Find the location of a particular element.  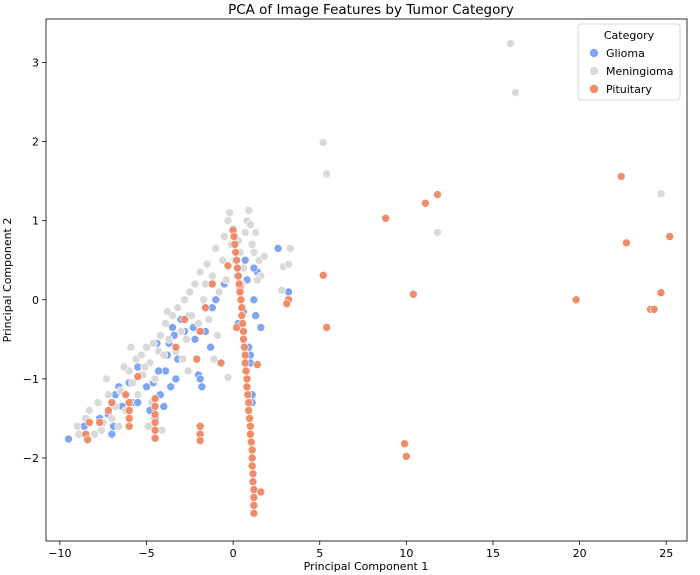

x-tick-label: 20 is located at coordinates (580, 553).